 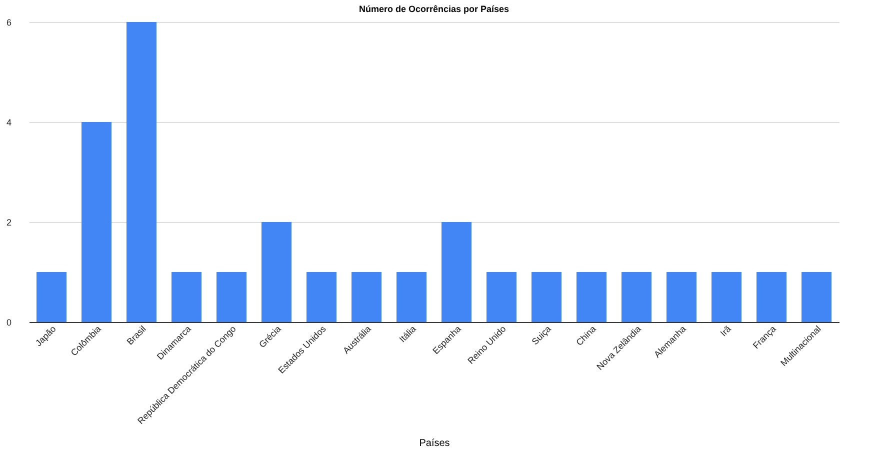 I want to click on y-tick-label: 6, so click(x=9, y=23).